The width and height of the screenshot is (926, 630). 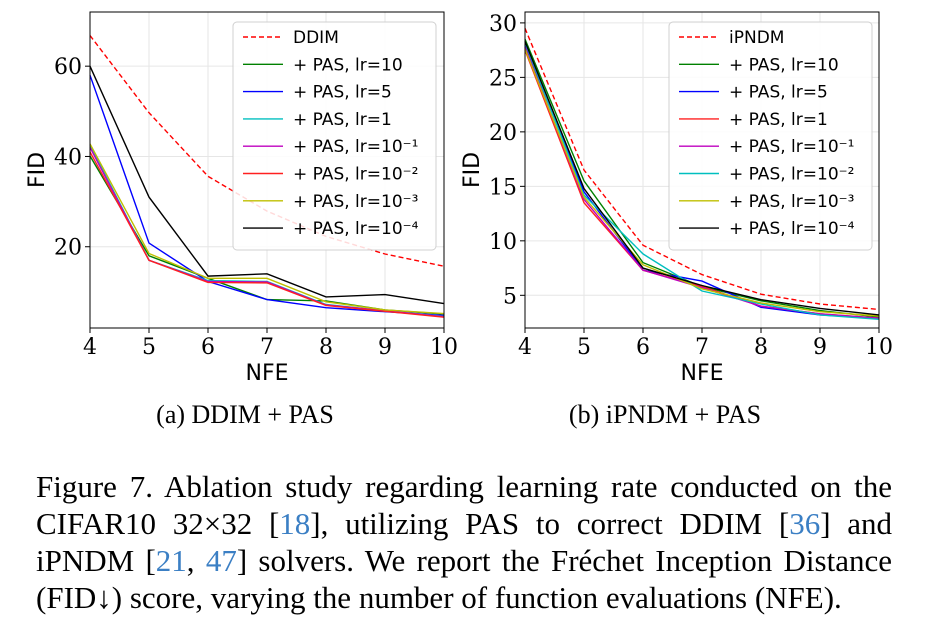 I want to click on y-tick-label: 25, so click(x=503, y=78).